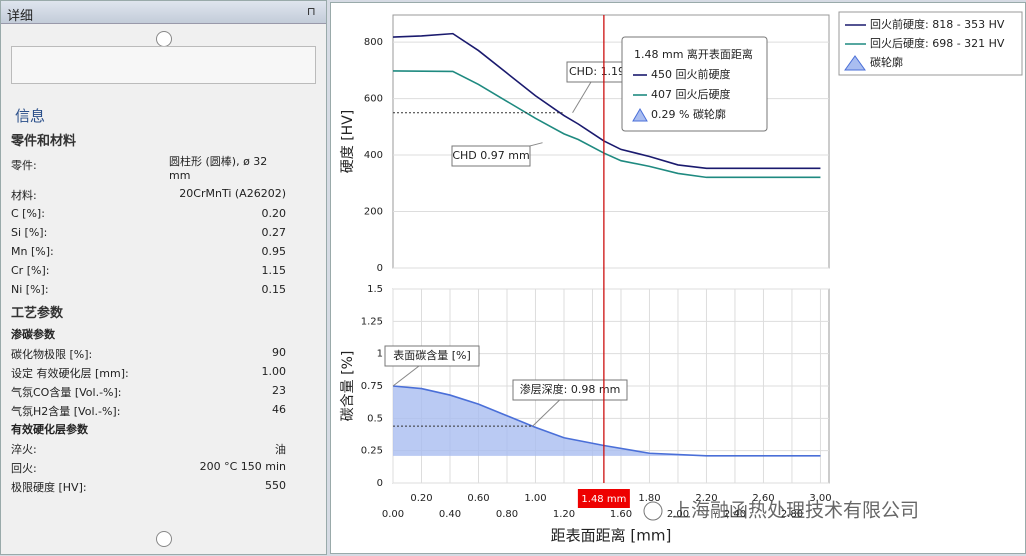 The width and height of the screenshot is (1026, 556). I want to click on y-tick-label: 1.25, so click(372, 321).